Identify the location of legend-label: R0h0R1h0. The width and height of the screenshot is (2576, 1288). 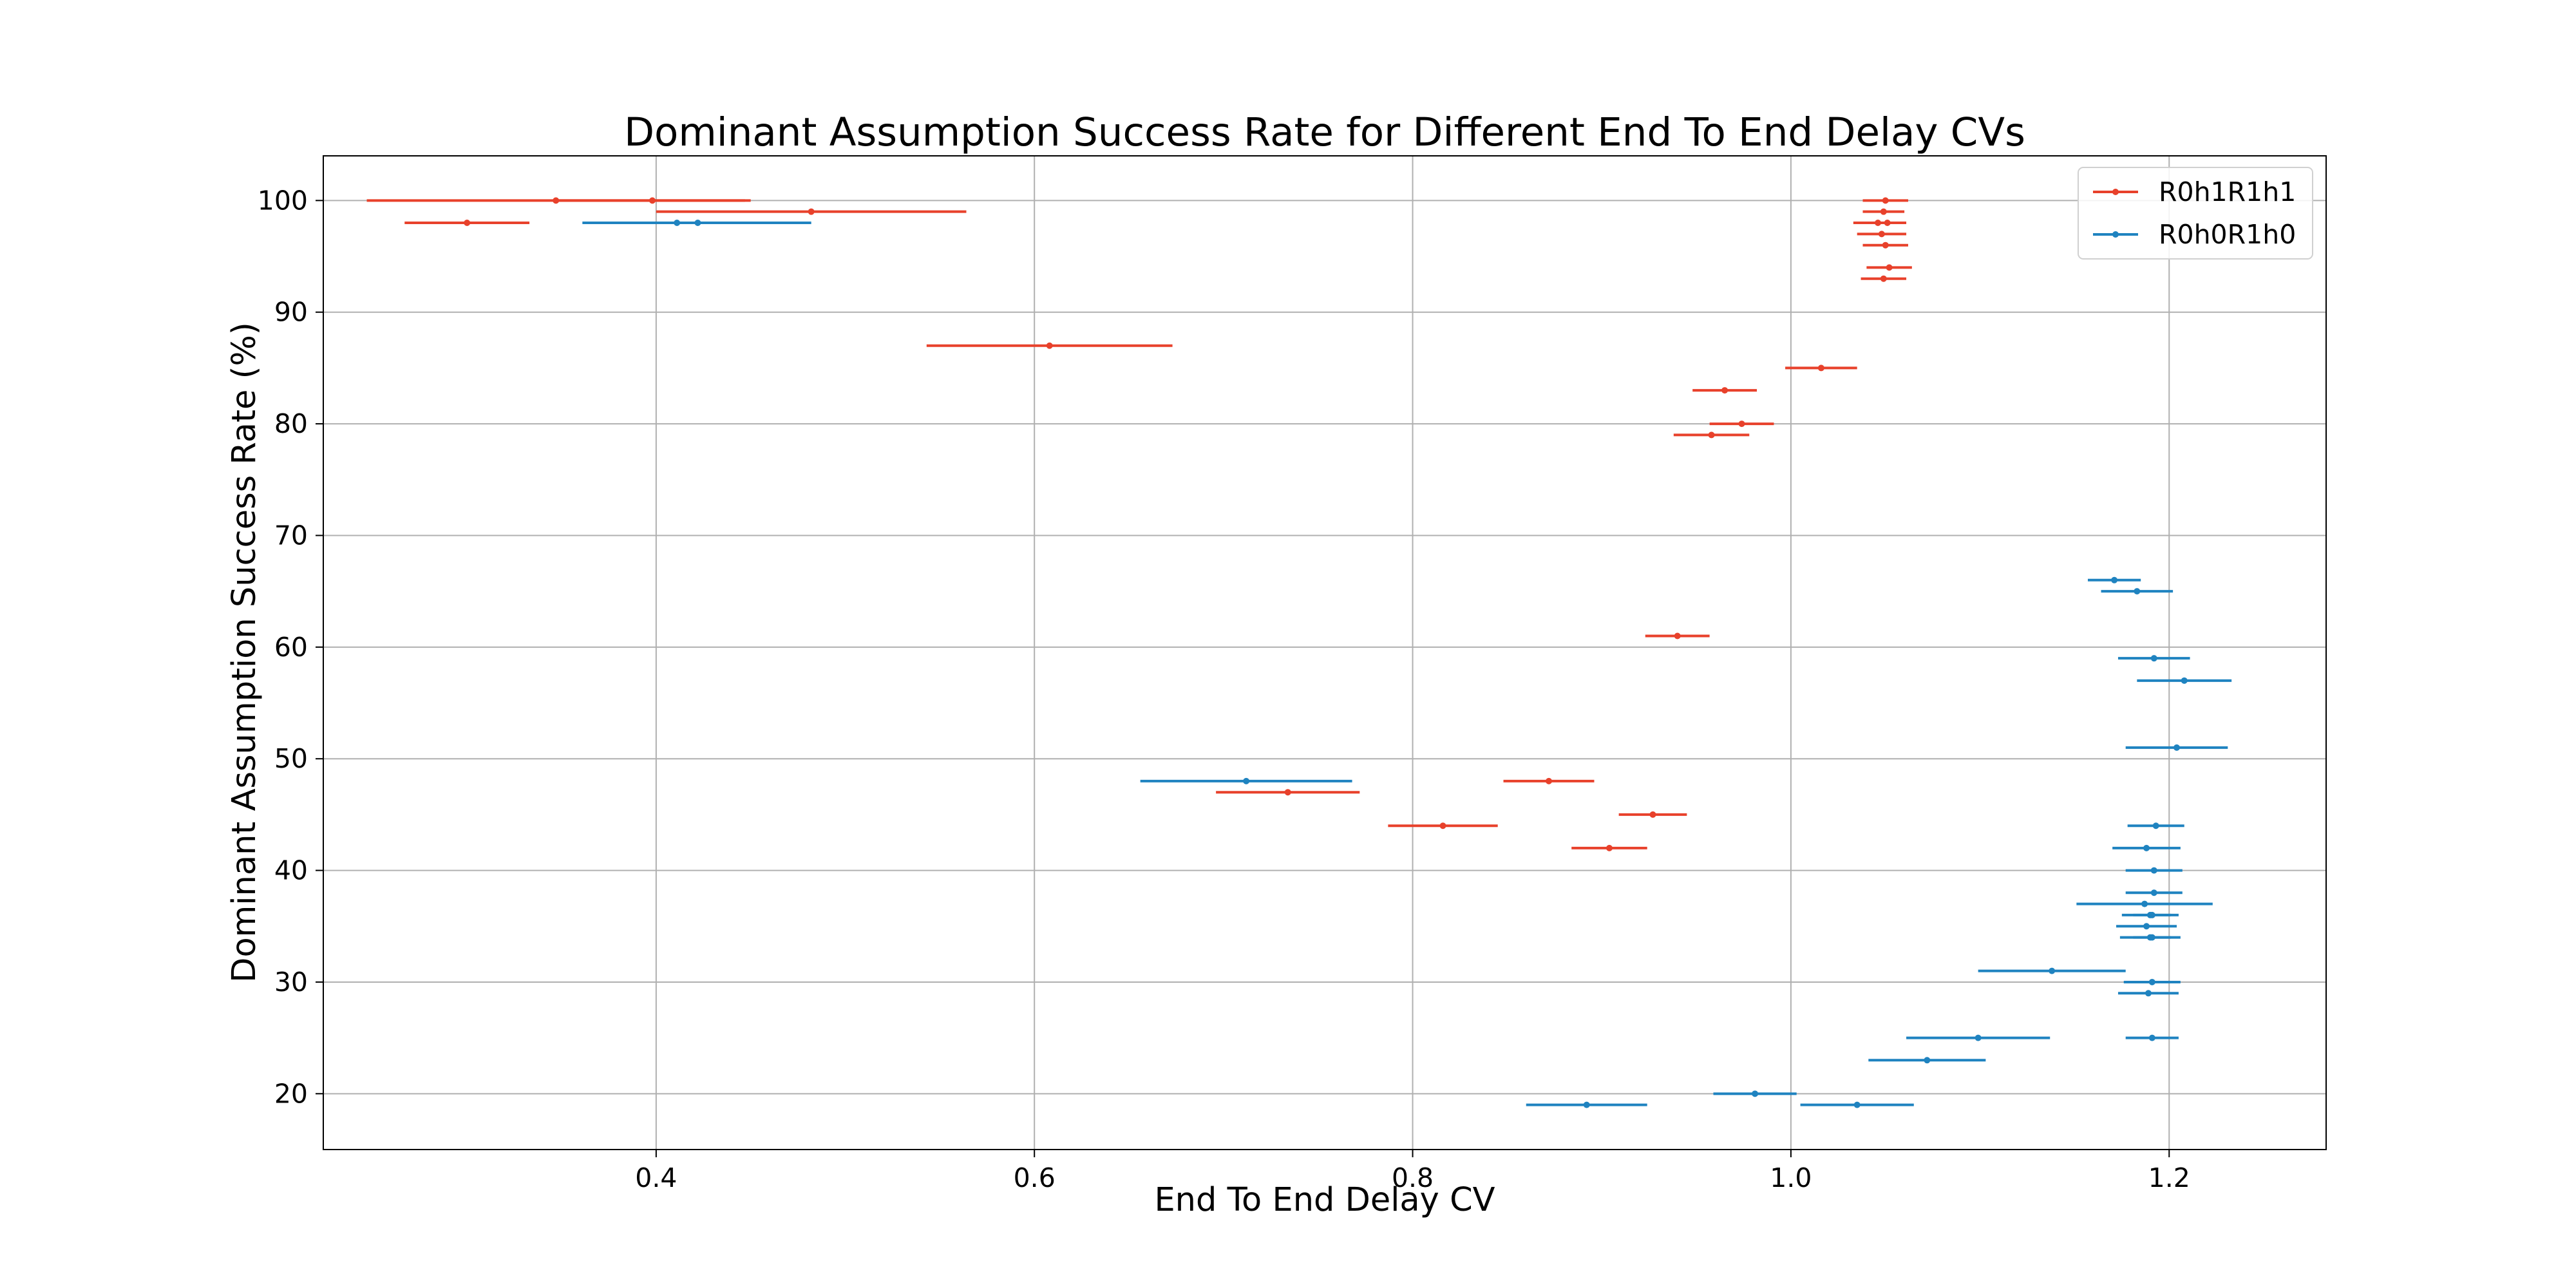
(2227, 234).